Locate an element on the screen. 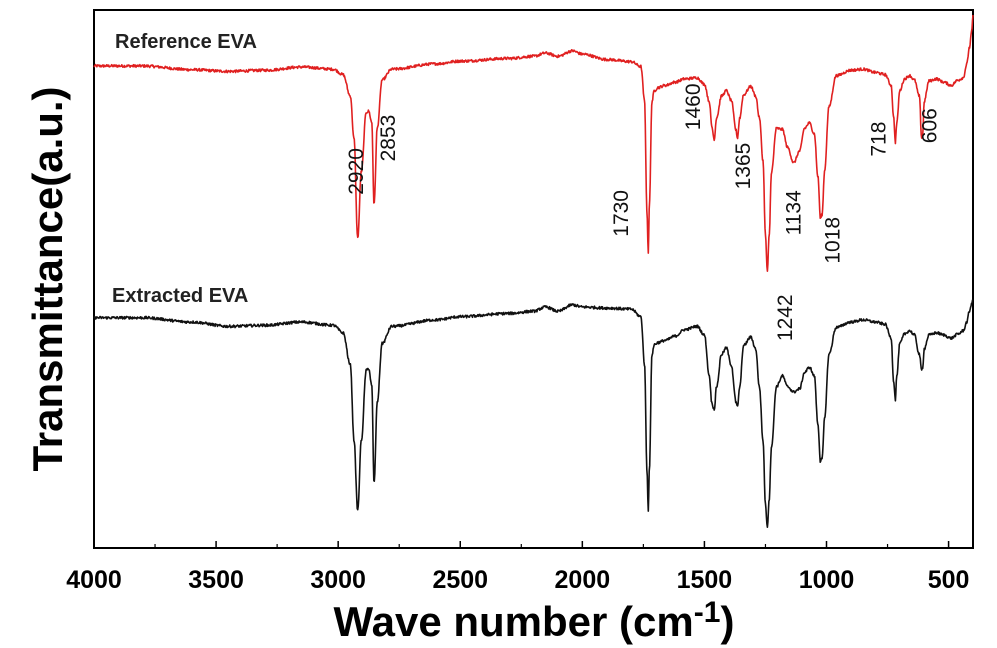  peak-label: 2920 is located at coordinates (356, 171).